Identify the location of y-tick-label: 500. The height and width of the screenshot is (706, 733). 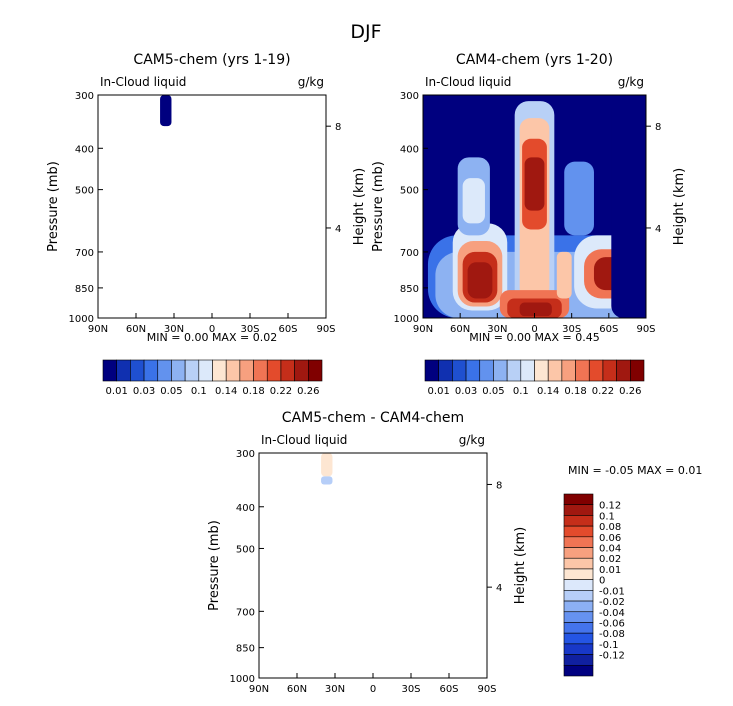
(245, 549).